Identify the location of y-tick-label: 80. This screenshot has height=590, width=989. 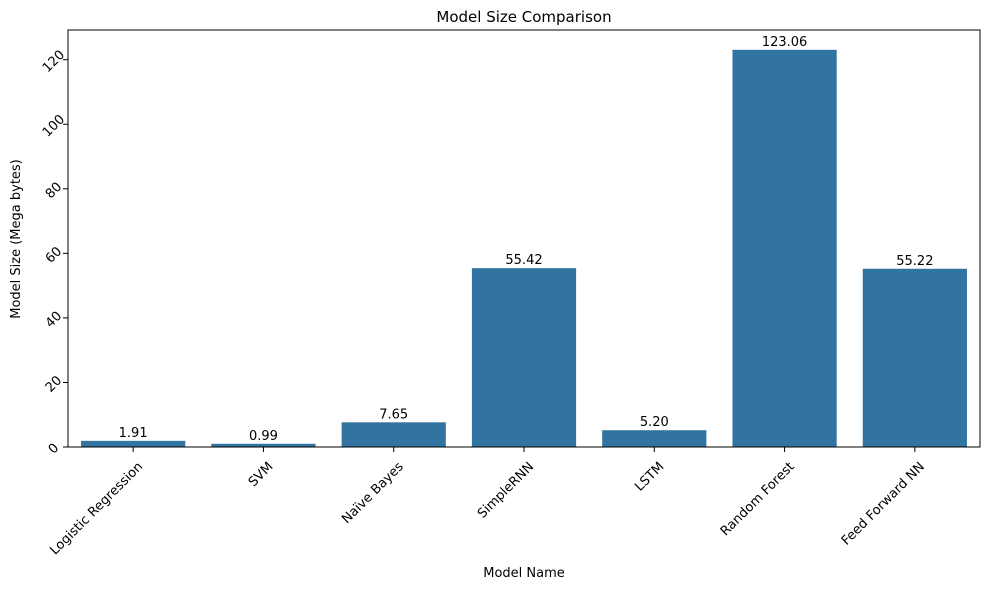
(54, 191).